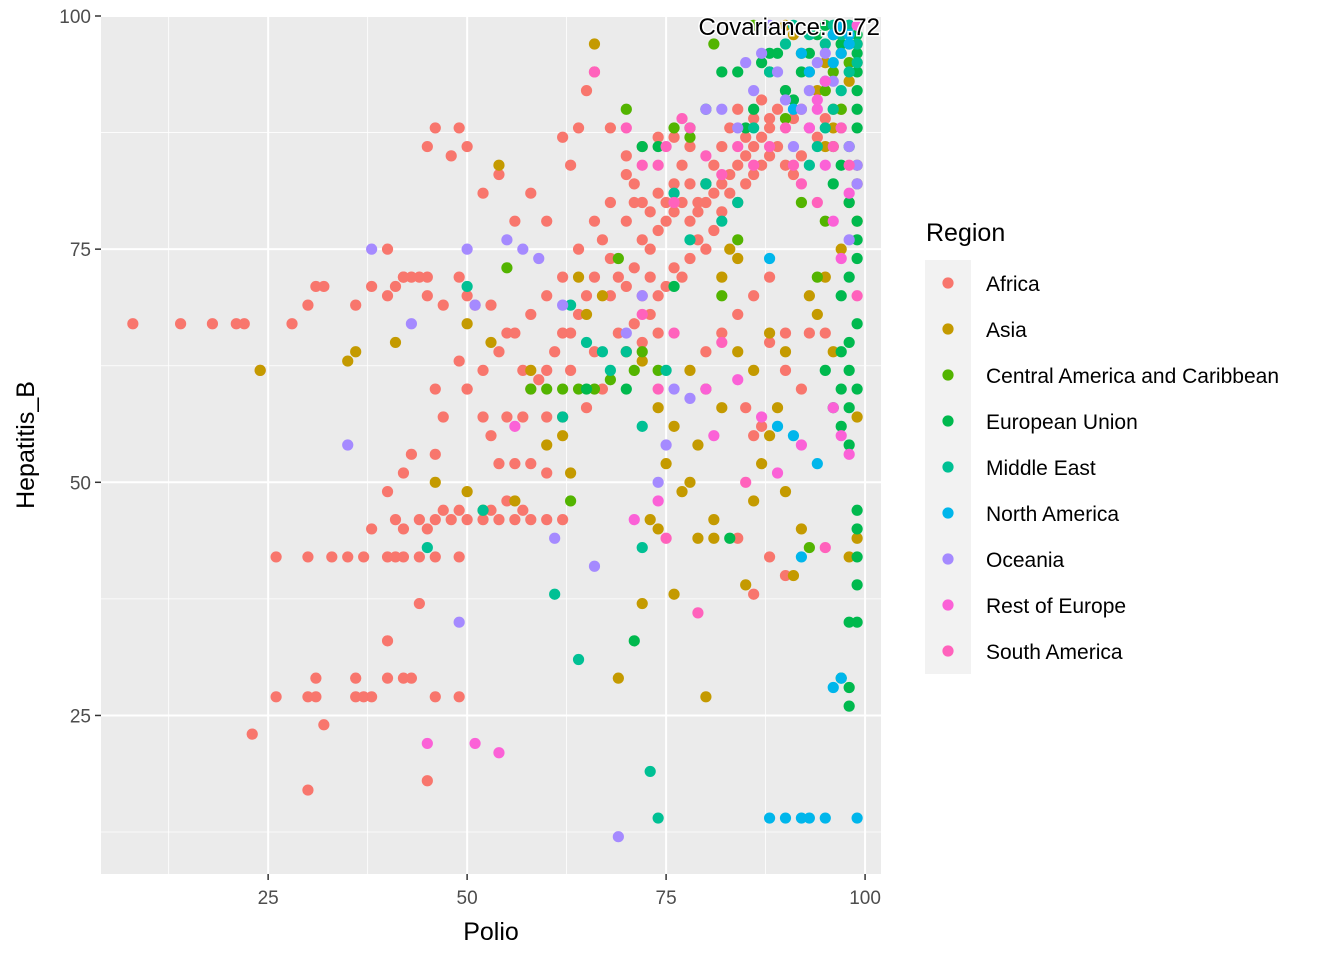 Image resolution: width=1344 pixels, height=960 pixels. What do you see at coordinates (948, 421) in the screenshot?
I see `legend-key-european-union` at bounding box center [948, 421].